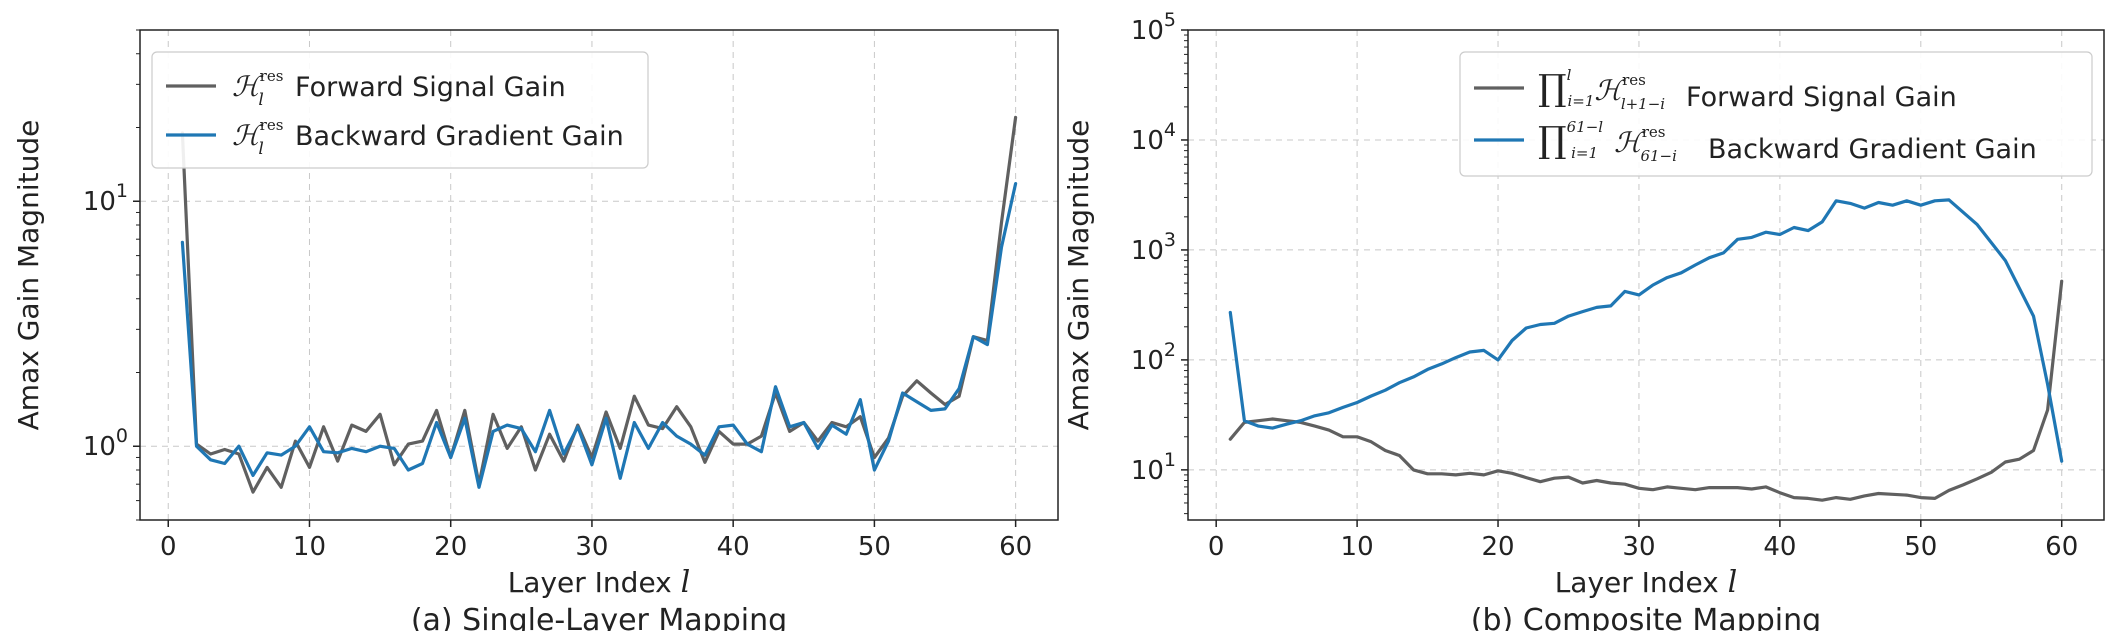  Describe the element at coordinates (1147, 251) in the screenshot. I see `y-tick-base-2: 10` at that location.